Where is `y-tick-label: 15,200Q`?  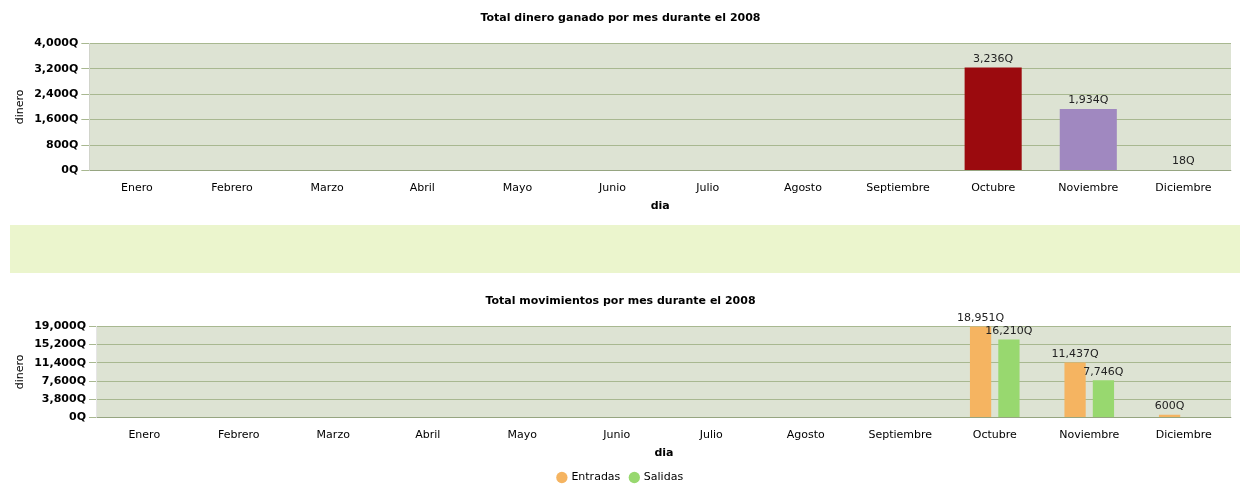 y-tick-label: 15,200Q is located at coordinates (60, 344).